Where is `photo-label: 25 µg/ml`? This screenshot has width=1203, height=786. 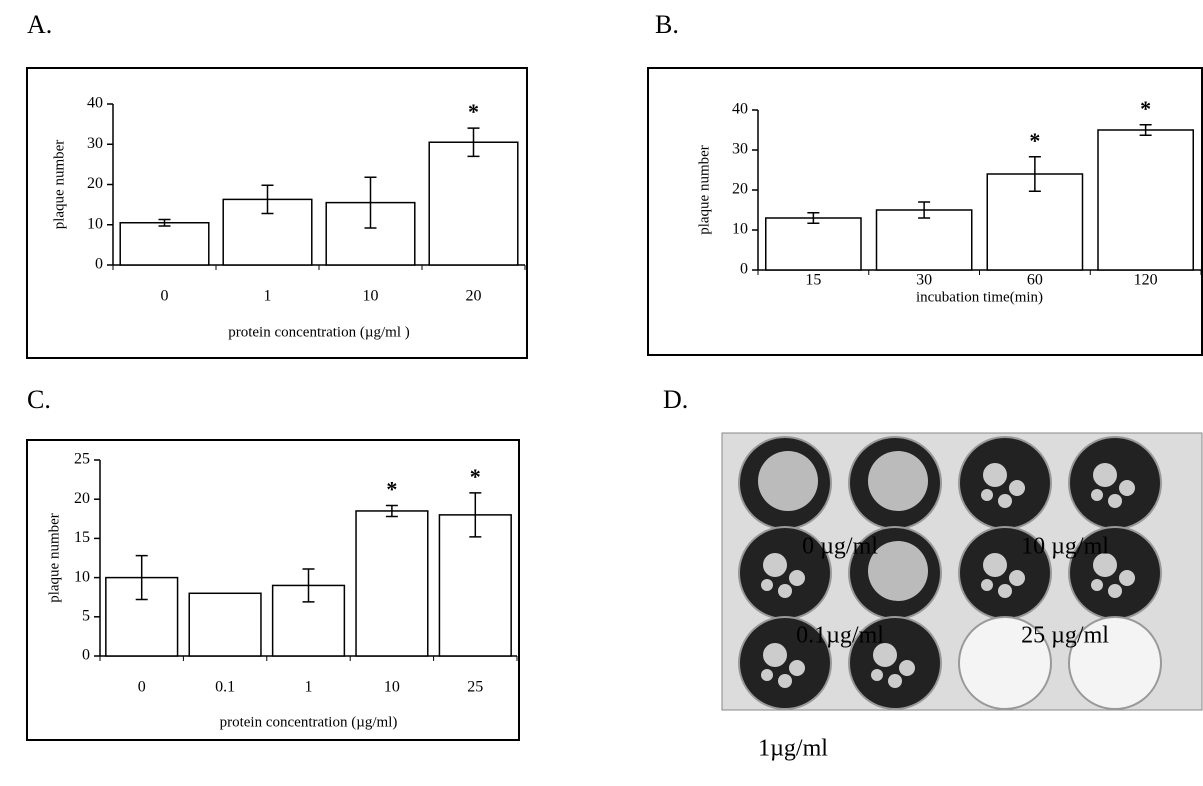
photo-label: 25 µg/ml is located at coordinates (1065, 636).